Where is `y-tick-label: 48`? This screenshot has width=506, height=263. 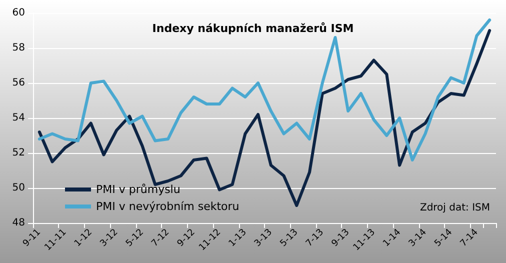
y-tick-label: 48 is located at coordinates (18, 223).